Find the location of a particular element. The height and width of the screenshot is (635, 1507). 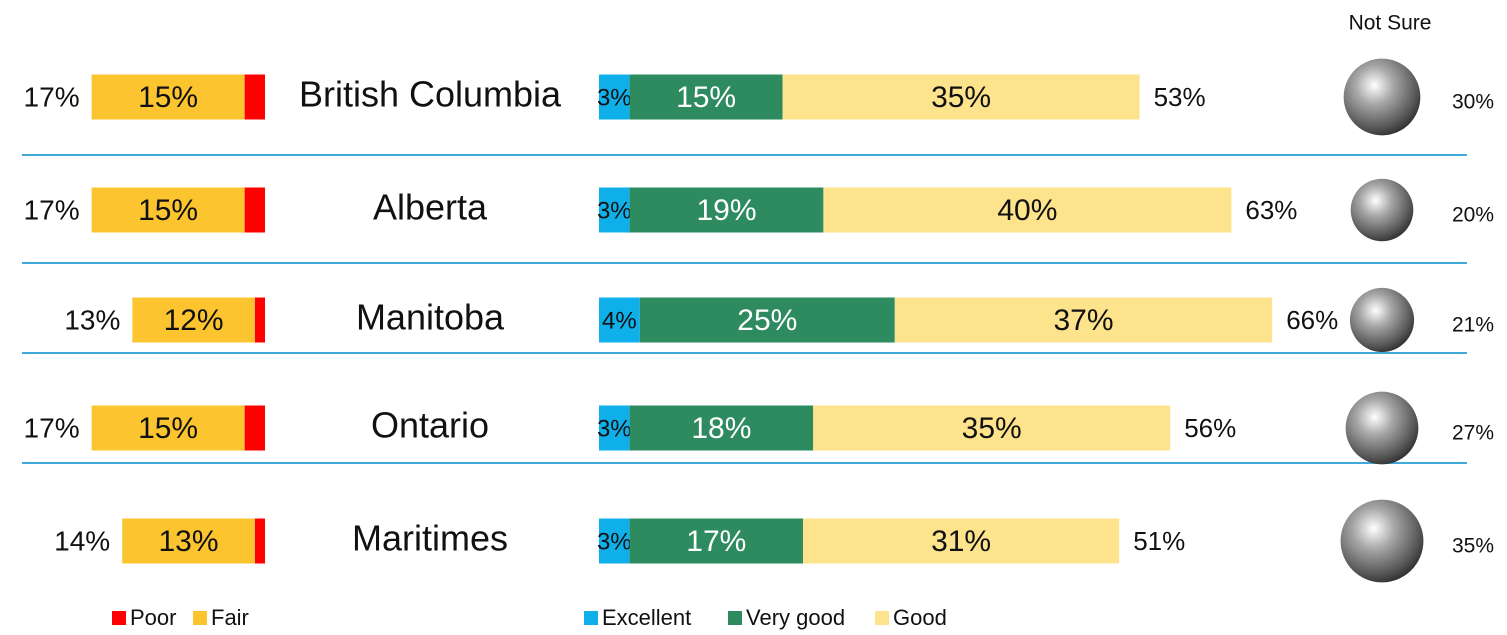

category-label: Ontario is located at coordinates (430, 425).